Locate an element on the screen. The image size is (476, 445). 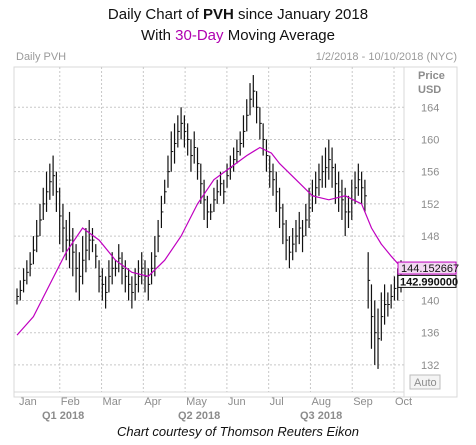
x-tick-label: May is located at coordinates (196, 402).